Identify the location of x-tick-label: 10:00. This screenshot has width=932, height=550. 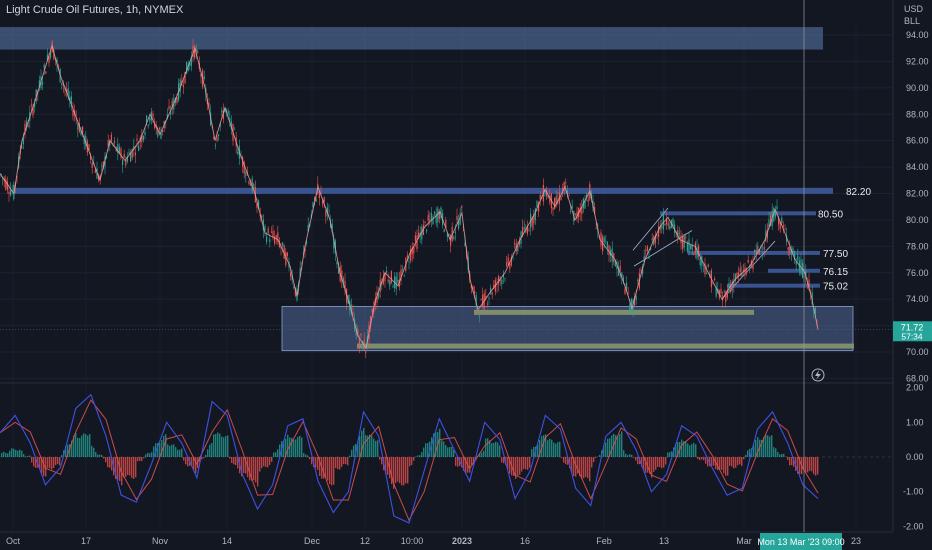
(412, 541).